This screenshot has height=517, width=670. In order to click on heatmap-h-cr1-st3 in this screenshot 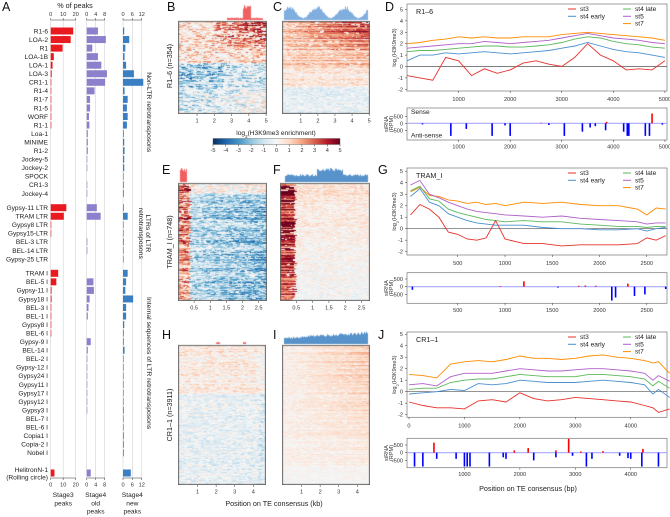, I will do `click(222, 407)`.